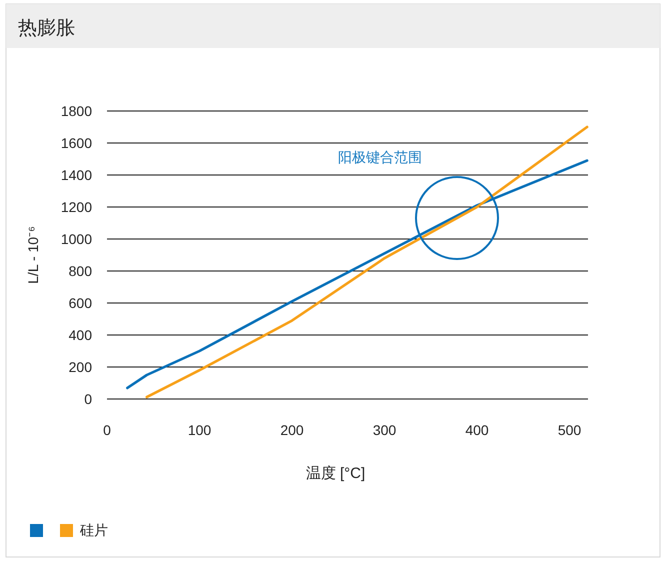 The width and height of the screenshot is (666, 563). I want to click on legend-label: 硅片, so click(94, 530).